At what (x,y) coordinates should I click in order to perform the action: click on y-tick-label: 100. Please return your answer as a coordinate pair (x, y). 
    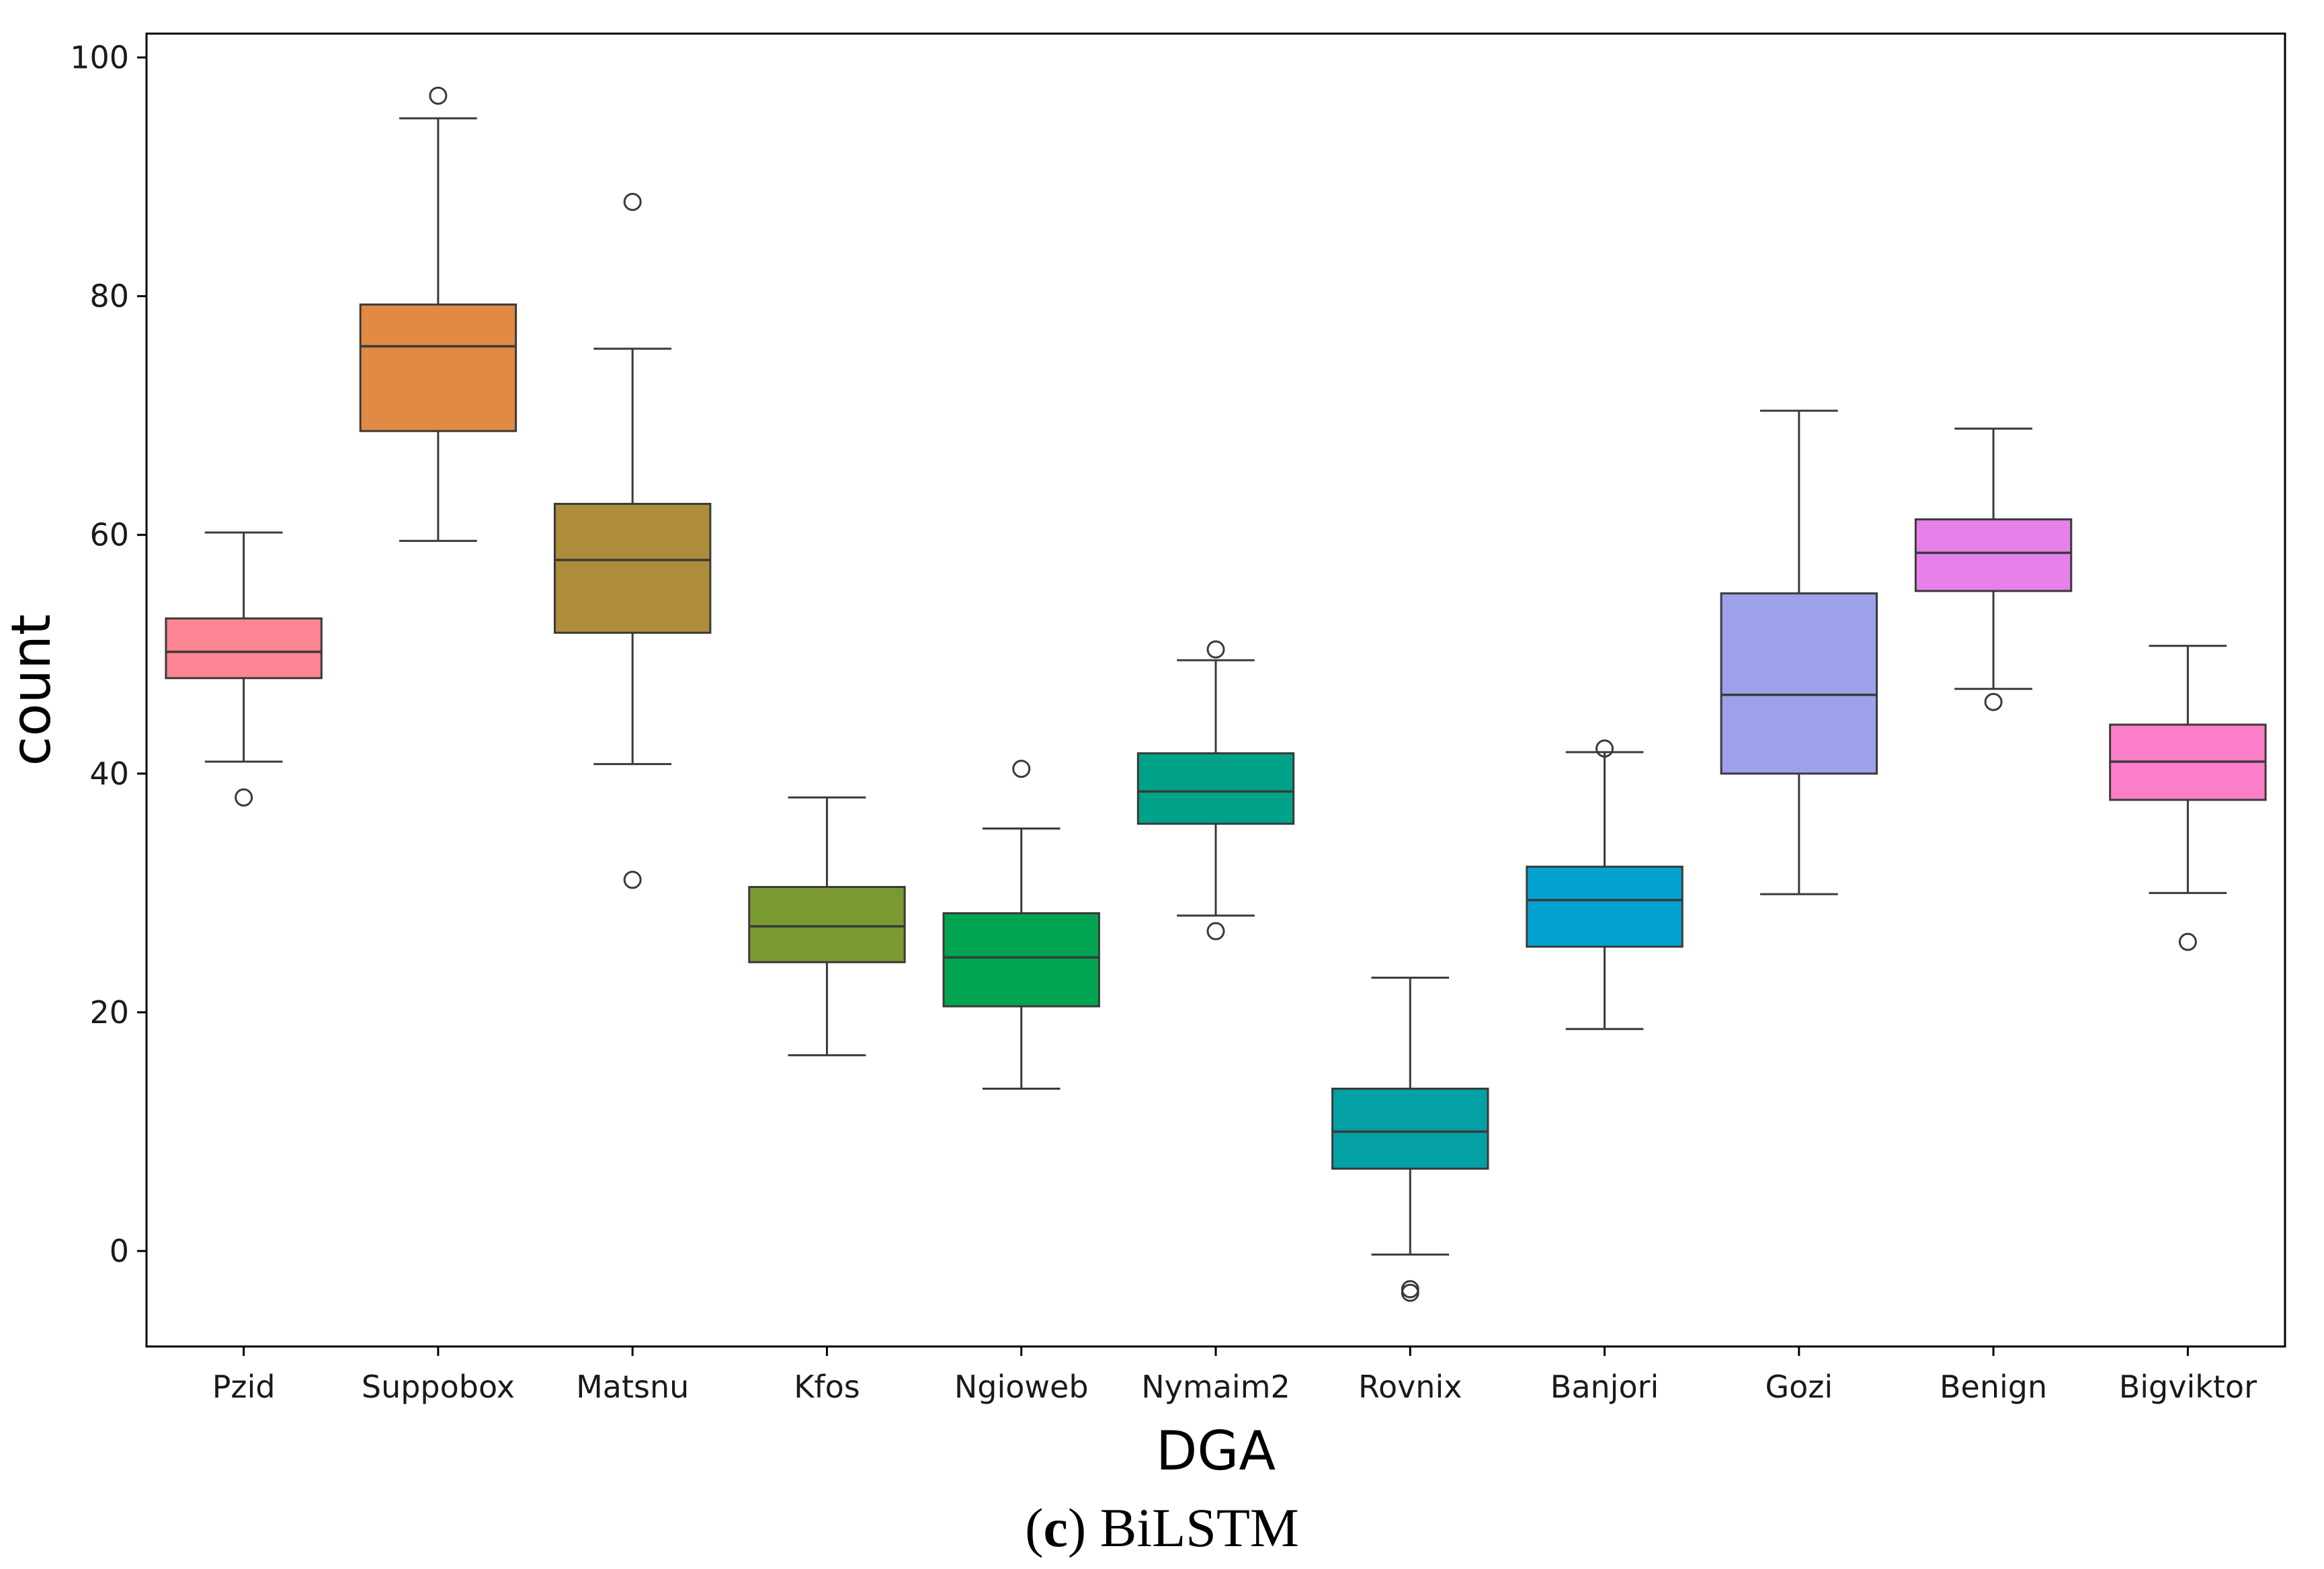
    Looking at the image, I should click on (99, 58).